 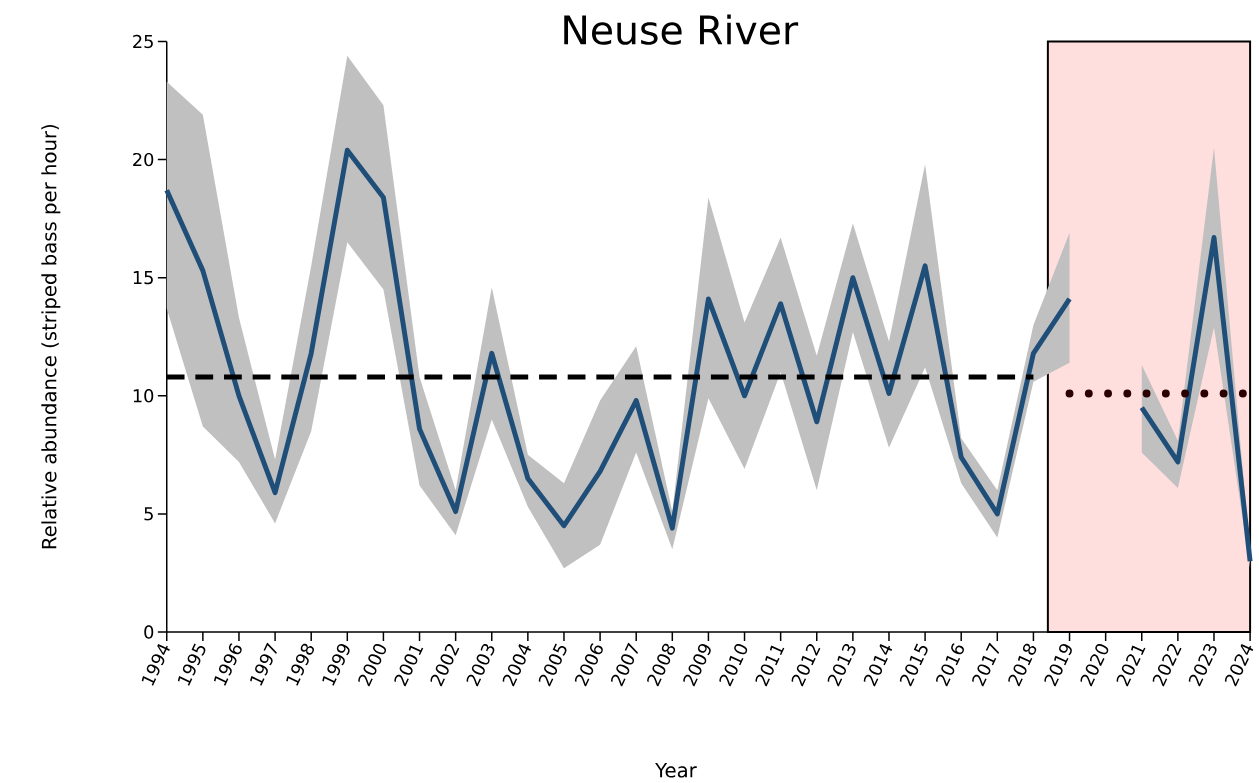 I want to click on y-axis-title: Relative abundance (striped bass per hour), so click(x=51, y=336).